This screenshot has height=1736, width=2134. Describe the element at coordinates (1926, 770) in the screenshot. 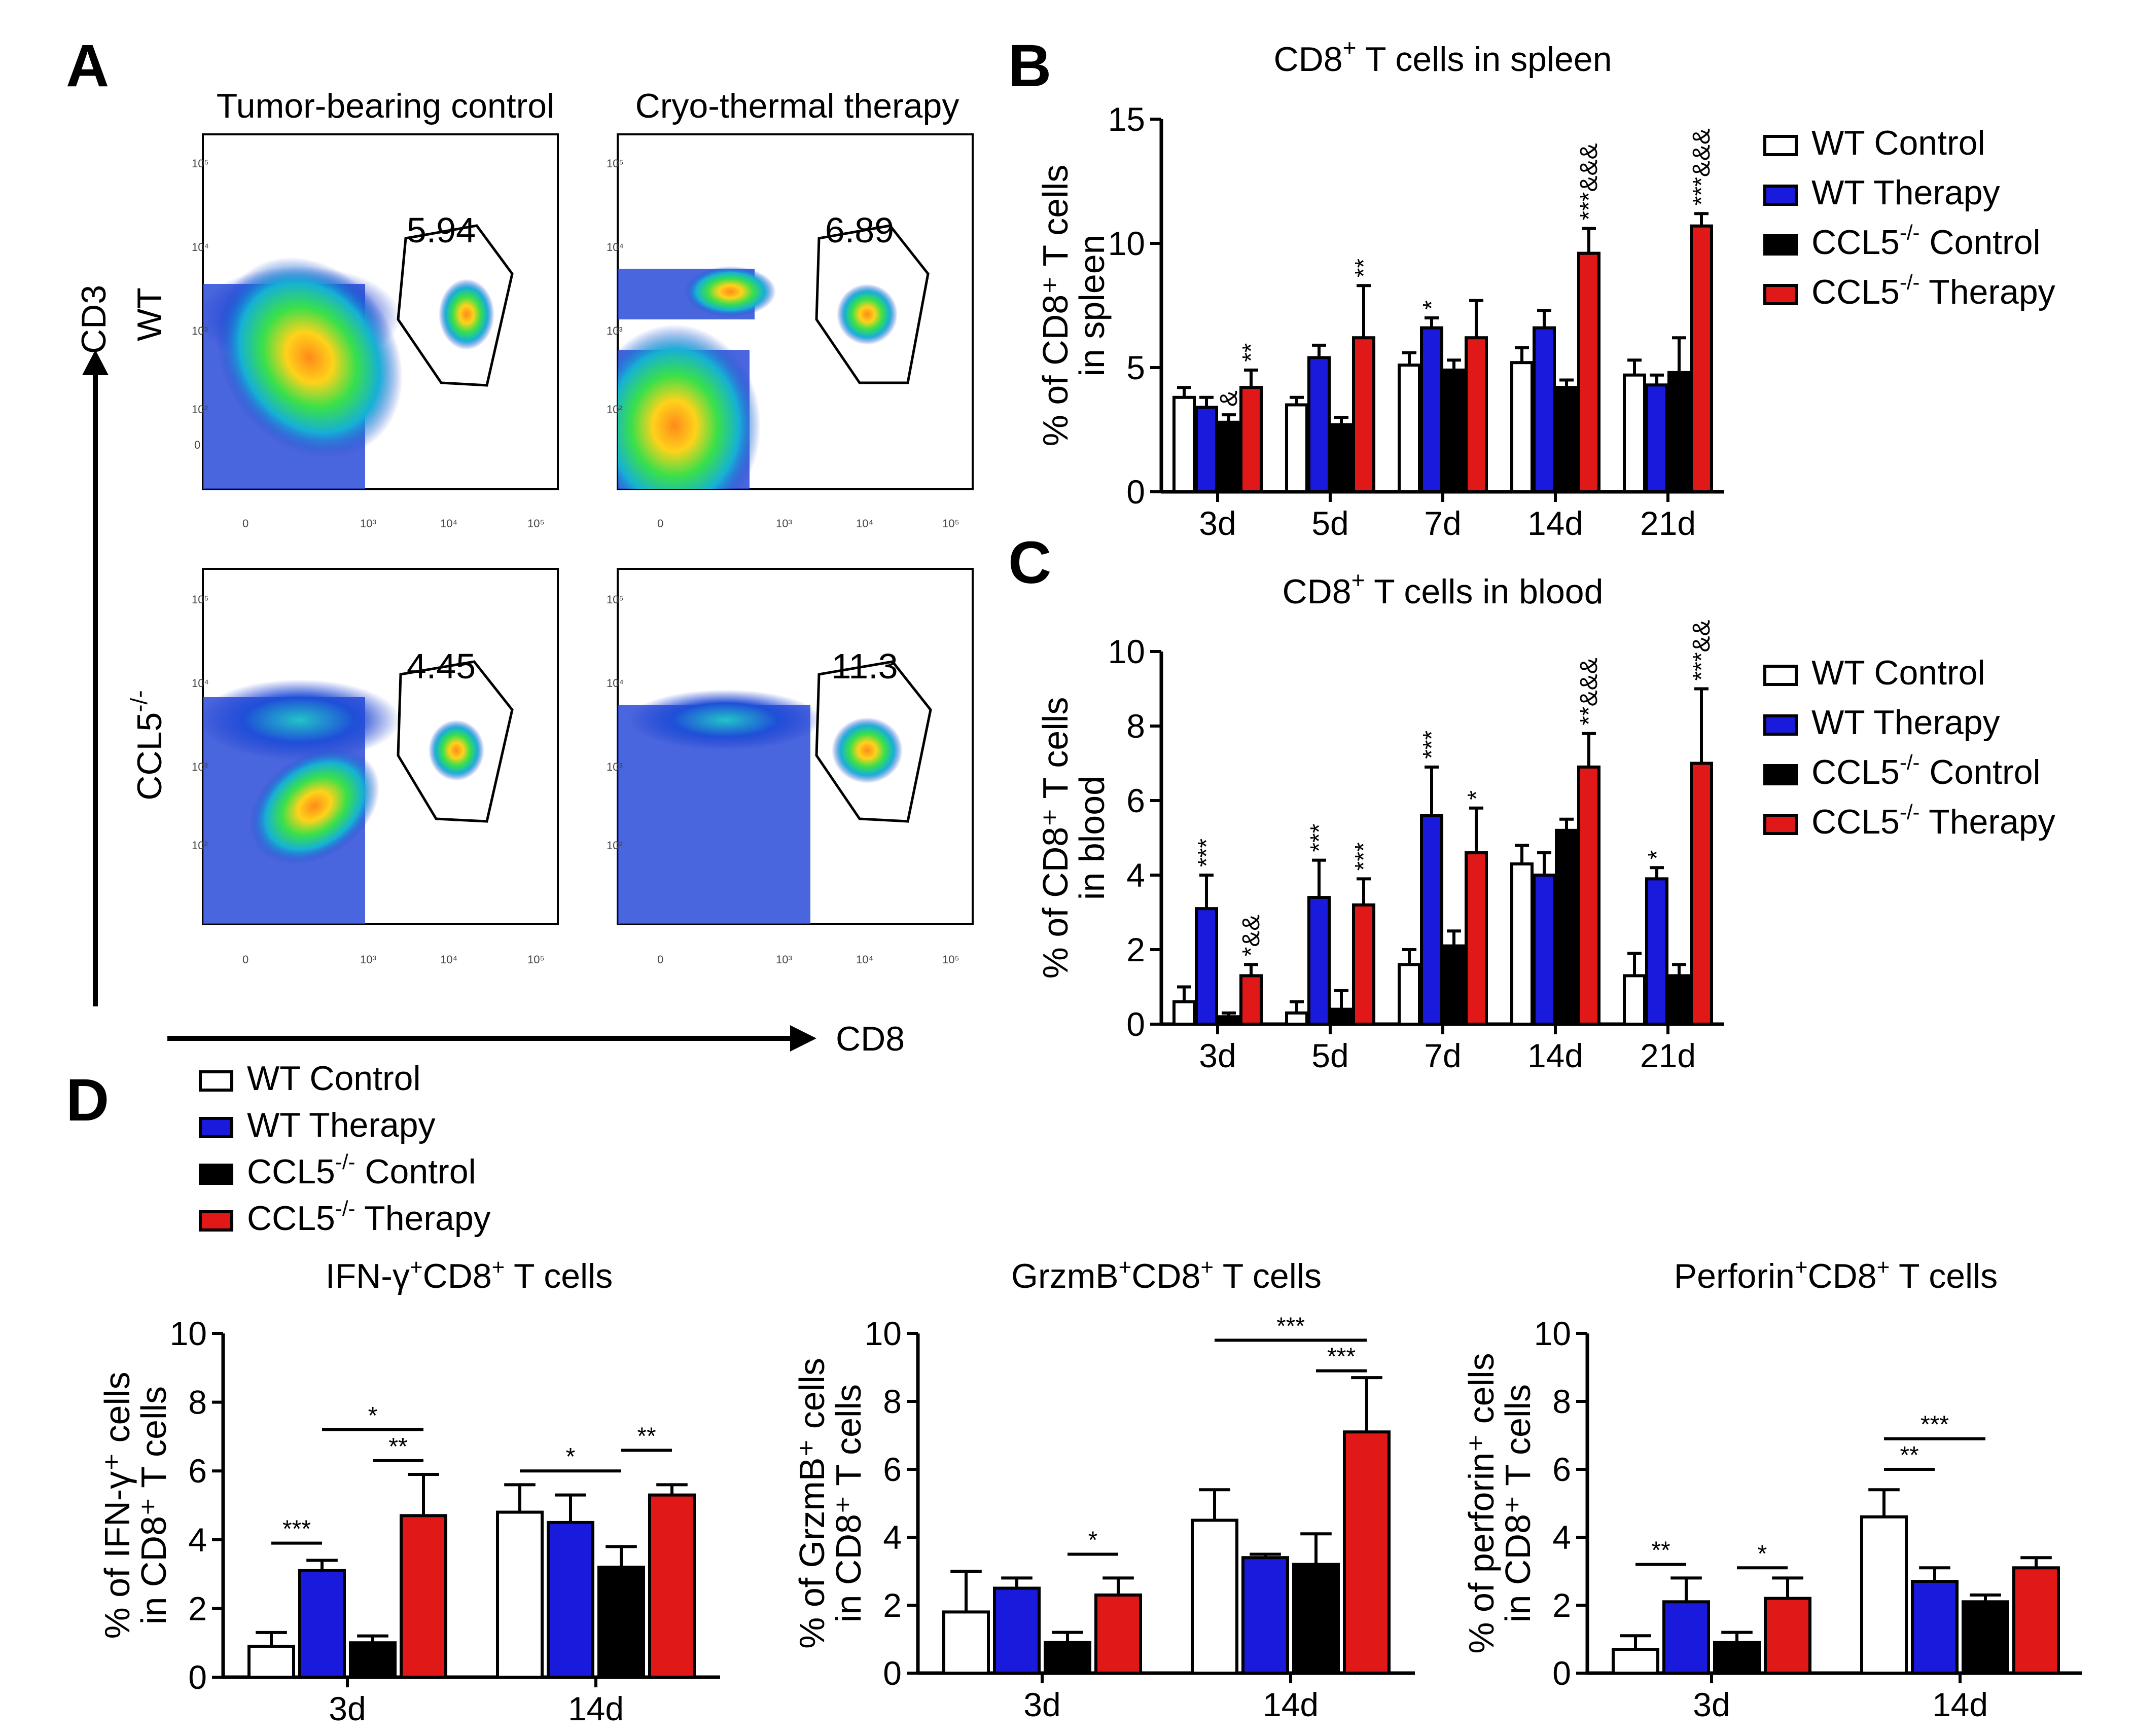

I see `legend-label: CCL5-/- Control` at that location.